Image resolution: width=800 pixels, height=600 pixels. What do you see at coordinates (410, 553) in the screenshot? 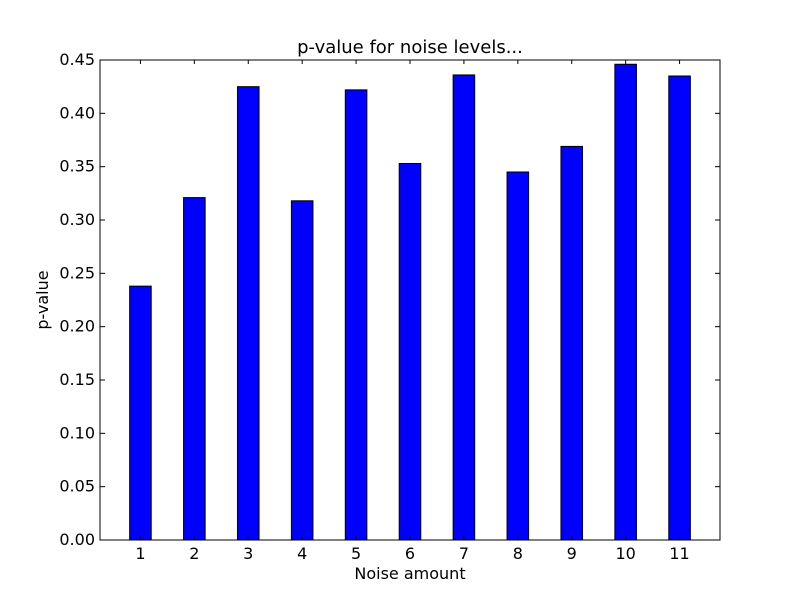
I see `x-tick-label: 6` at bounding box center [410, 553].